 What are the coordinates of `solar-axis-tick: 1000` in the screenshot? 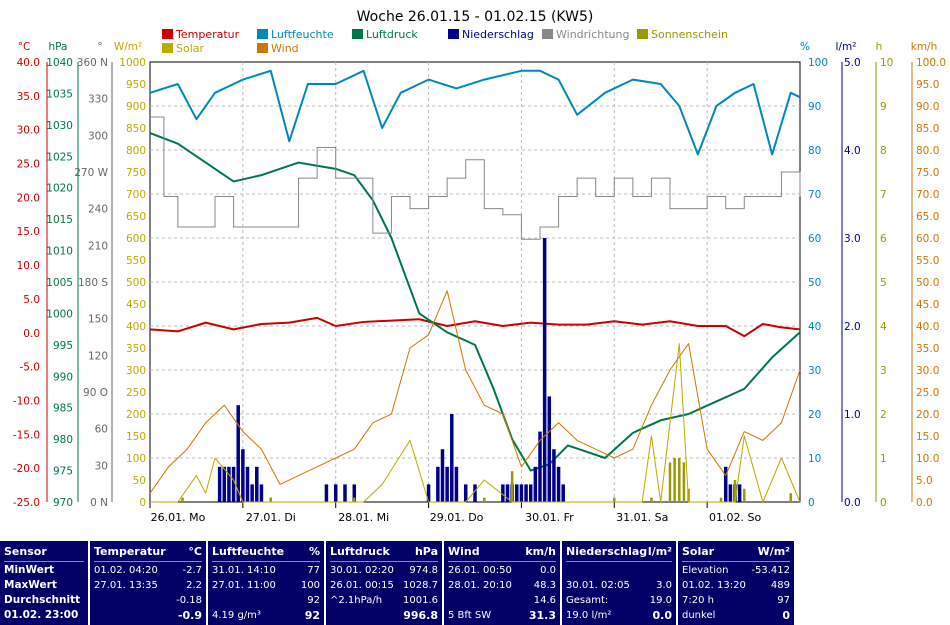 It's located at (132, 63).